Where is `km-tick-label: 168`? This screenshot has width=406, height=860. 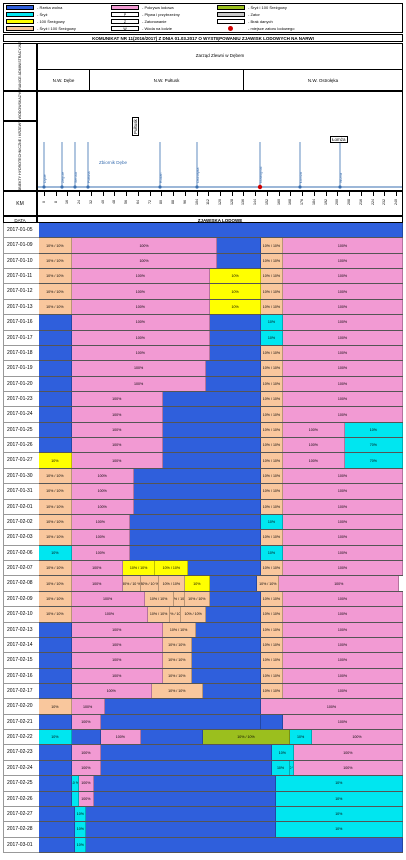 km-tick-label: 168 is located at coordinates (290, 202).